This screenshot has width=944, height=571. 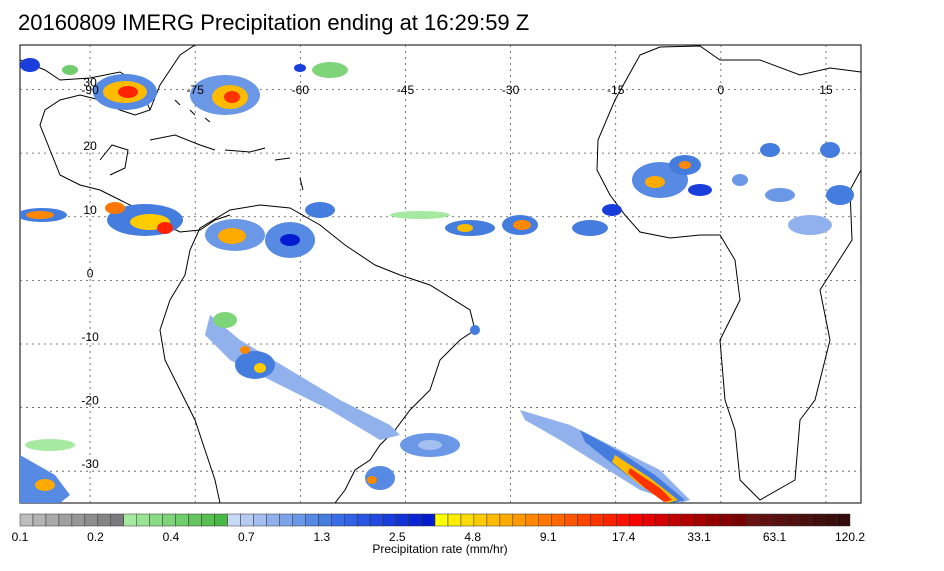 What do you see at coordinates (342, 376) in the screenshot?
I see `south-america-band` at bounding box center [342, 376].